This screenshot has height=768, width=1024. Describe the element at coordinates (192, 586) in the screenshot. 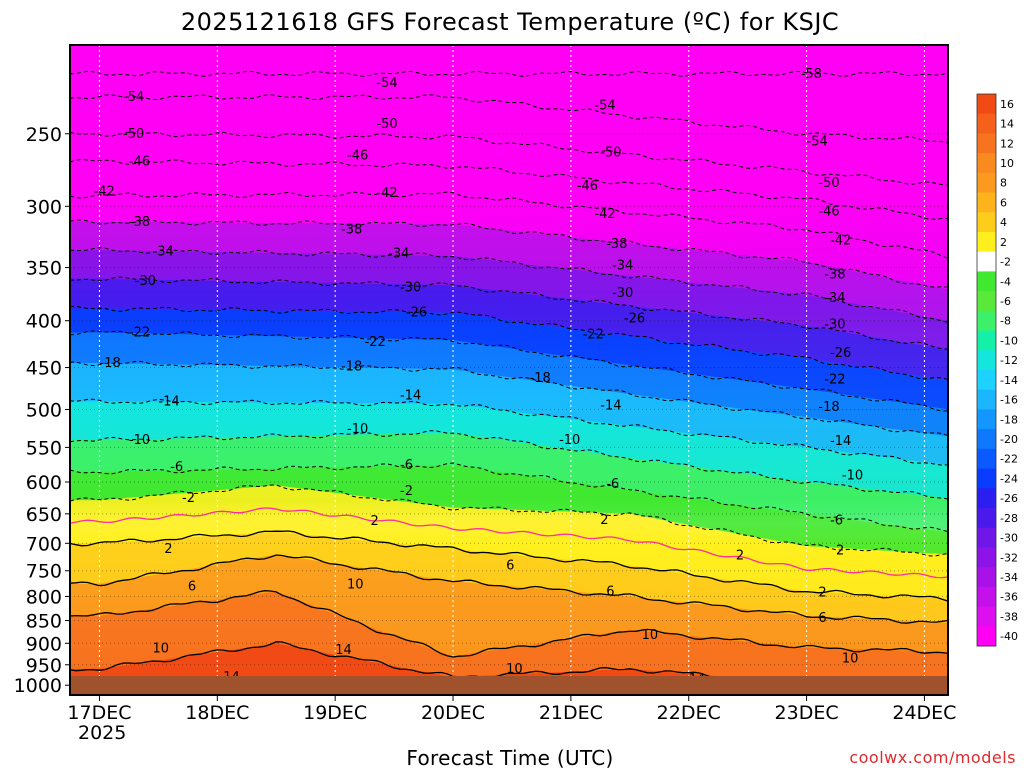

I see `contour-label: 6` at that location.